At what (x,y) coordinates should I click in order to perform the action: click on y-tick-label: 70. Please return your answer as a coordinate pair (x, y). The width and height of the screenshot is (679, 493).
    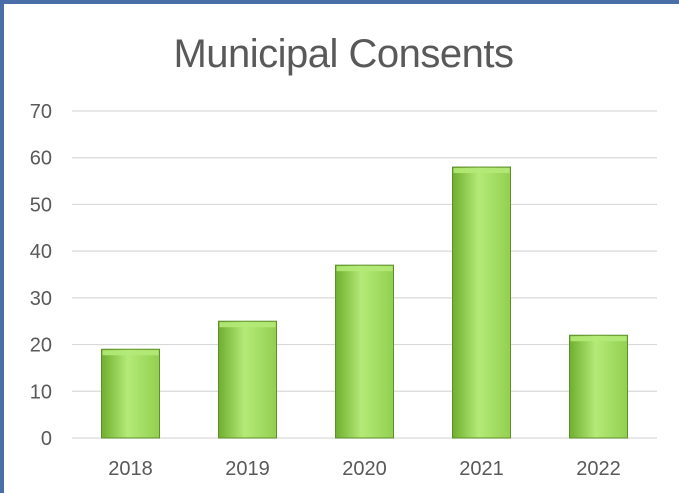
    Looking at the image, I should click on (41, 112).